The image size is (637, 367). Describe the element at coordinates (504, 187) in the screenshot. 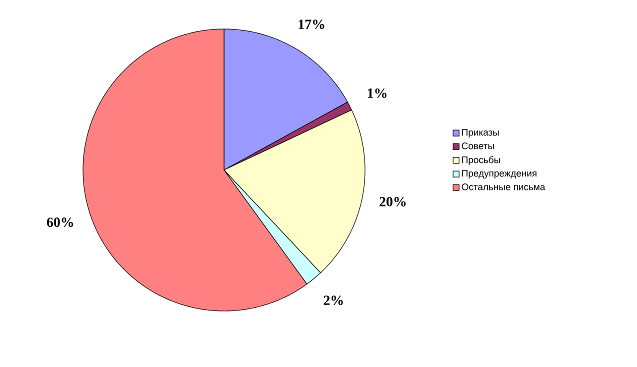

I see `legend-label: Остальные письма` at that location.